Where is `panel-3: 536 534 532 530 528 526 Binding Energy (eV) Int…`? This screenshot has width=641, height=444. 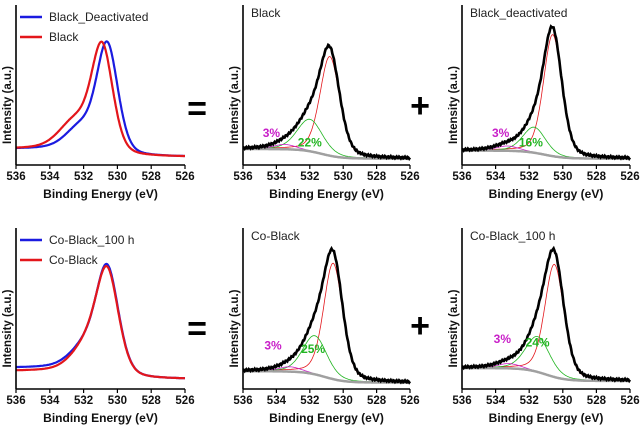 panel-3: 536 534 532 530 528 526 Binding Energy (eV) Int… is located at coordinates (544, 103).